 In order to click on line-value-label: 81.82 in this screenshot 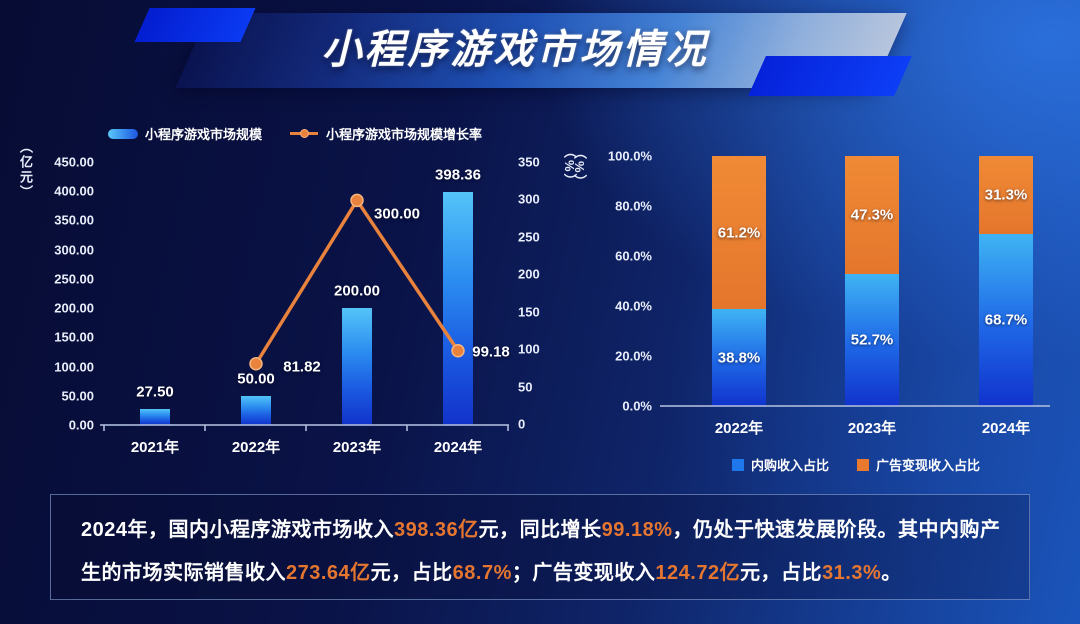, I will do `click(302, 367)`.